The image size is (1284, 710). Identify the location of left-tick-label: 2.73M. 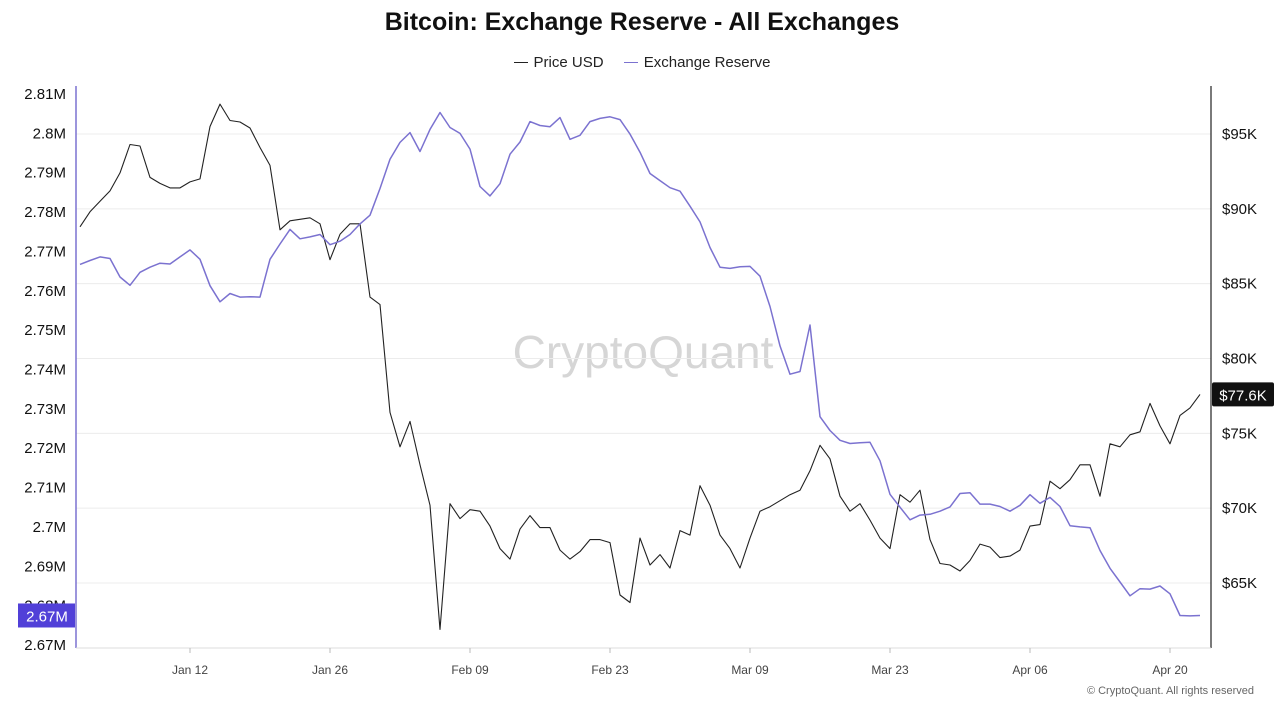
(45, 409).